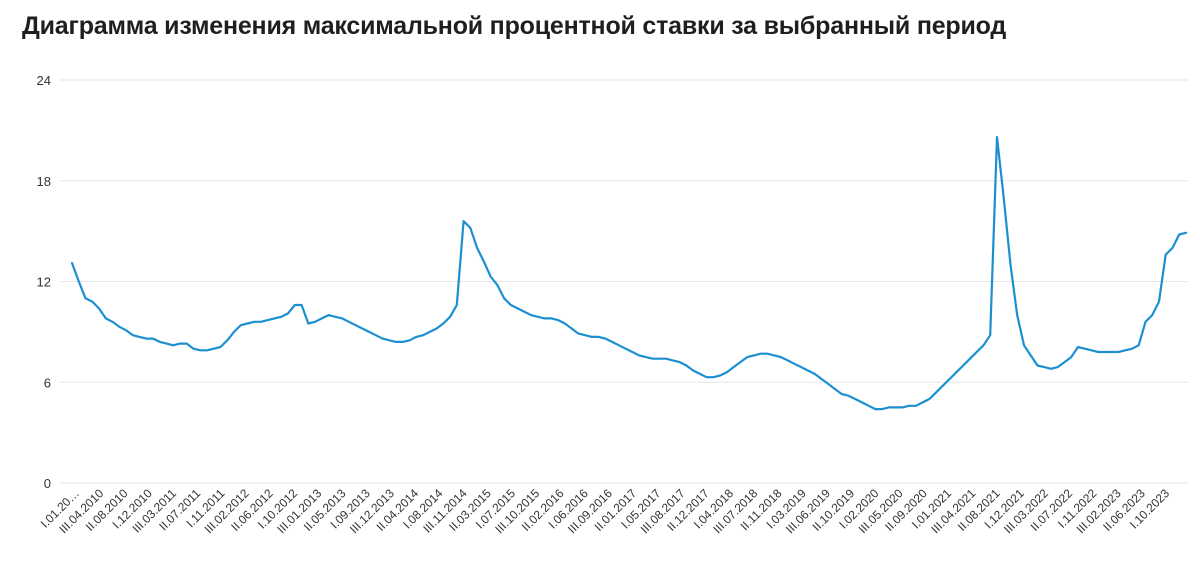  What do you see at coordinates (47, 483) in the screenshot?
I see `y-tick-label: 0` at bounding box center [47, 483].